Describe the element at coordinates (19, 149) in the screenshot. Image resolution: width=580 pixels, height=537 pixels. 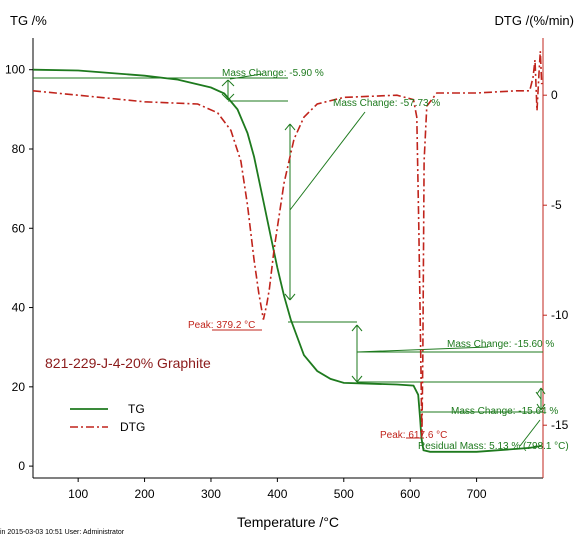
I see `left-tick-label: 80` at that location.